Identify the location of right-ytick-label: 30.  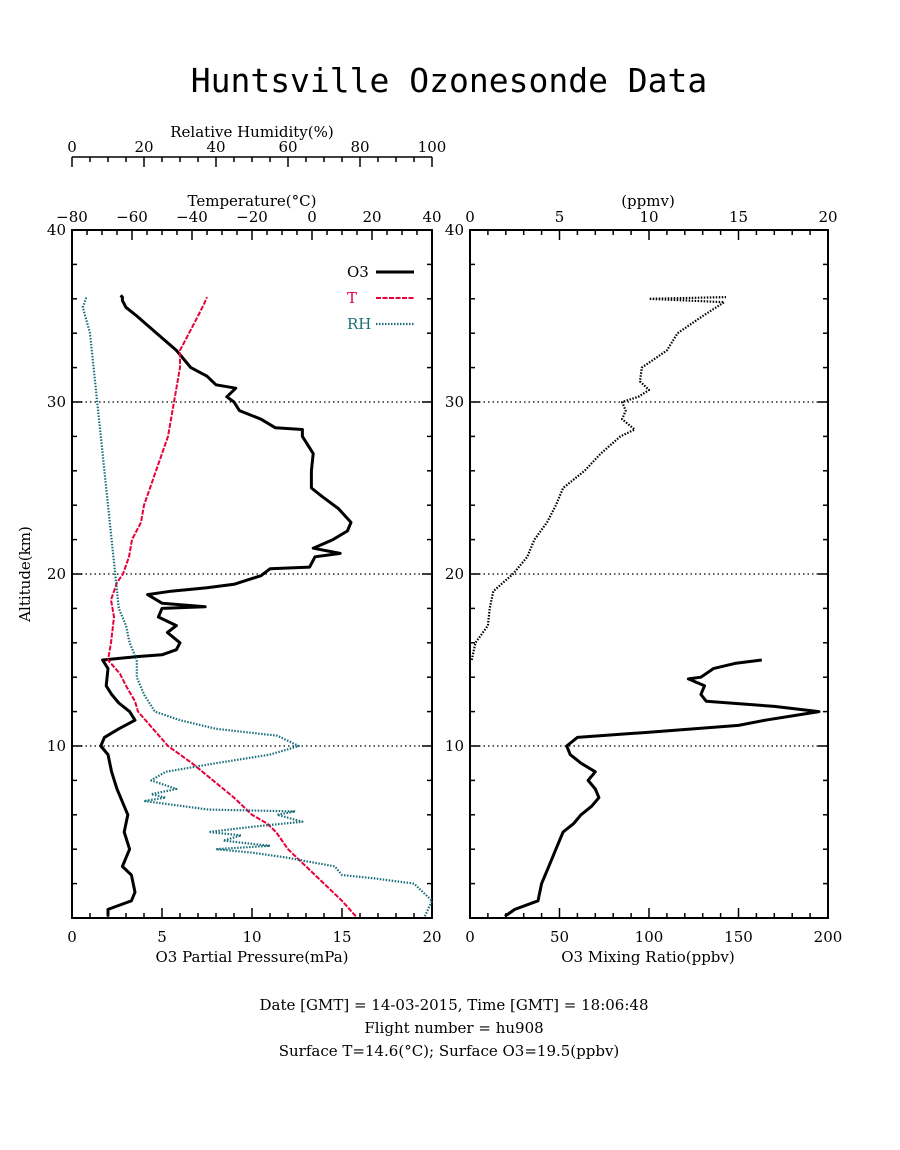
(454, 402).